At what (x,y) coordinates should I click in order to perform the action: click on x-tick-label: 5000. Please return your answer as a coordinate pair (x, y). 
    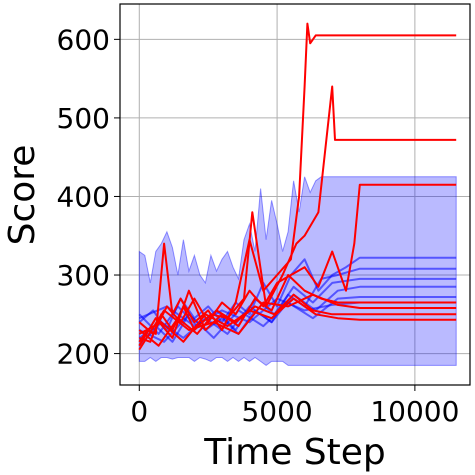
    Looking at the image, I should click on (276, 411).